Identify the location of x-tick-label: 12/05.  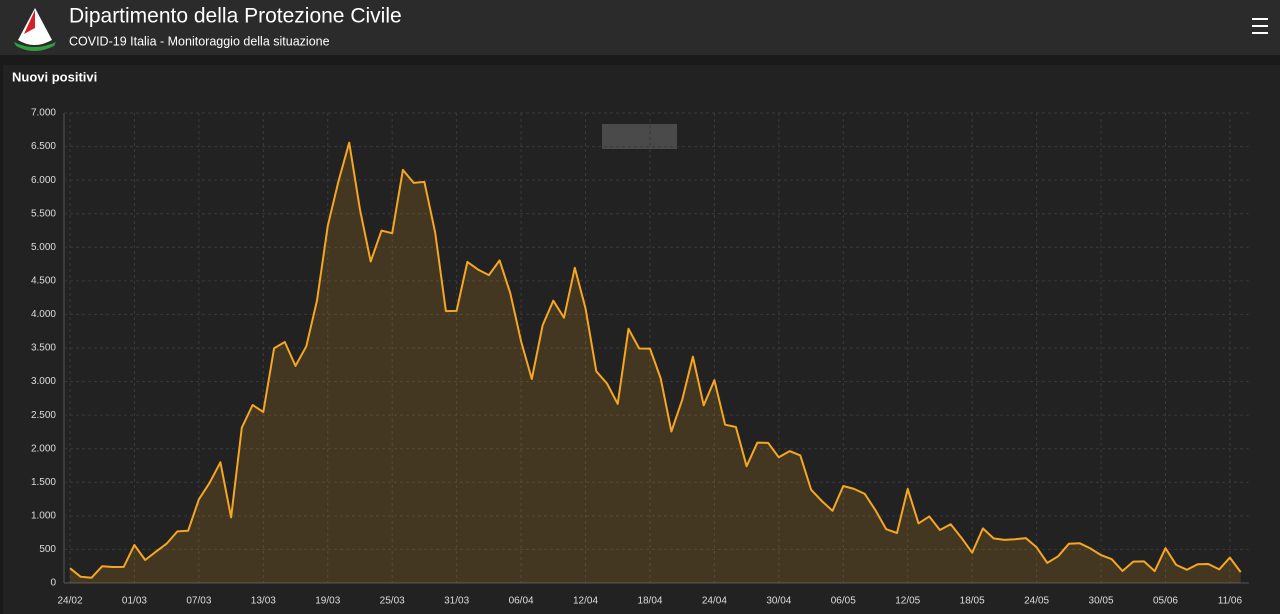
(907, 601).